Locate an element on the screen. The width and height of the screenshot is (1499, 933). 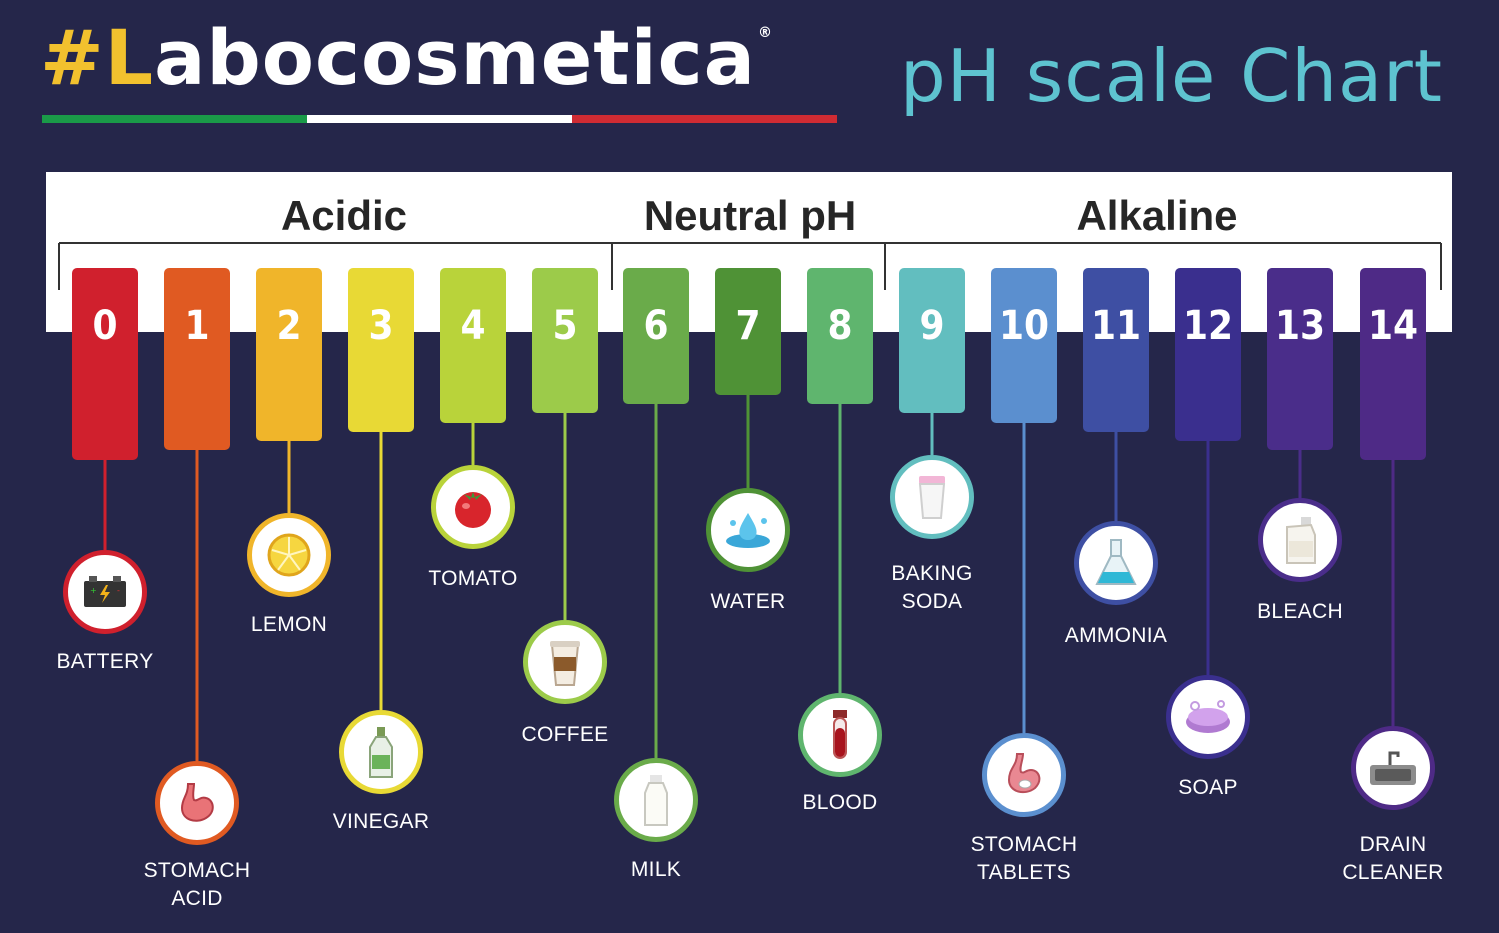
ph-bar-10: 10 is located at coordinates (1024, 345).